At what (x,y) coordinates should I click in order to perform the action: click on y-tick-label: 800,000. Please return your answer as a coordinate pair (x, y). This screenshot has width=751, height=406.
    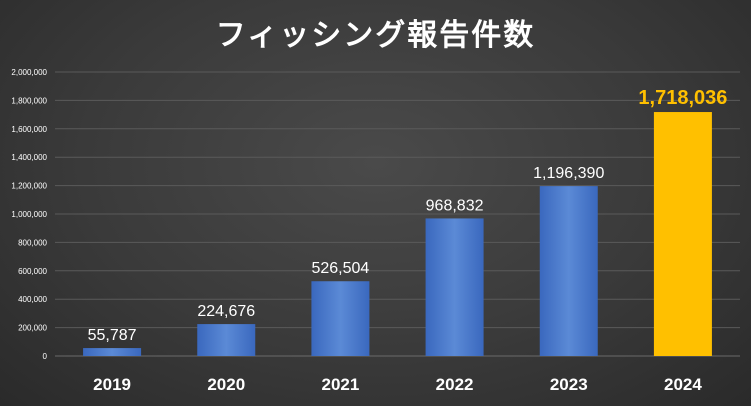
    Looking at the image, I should click on (32, 242).